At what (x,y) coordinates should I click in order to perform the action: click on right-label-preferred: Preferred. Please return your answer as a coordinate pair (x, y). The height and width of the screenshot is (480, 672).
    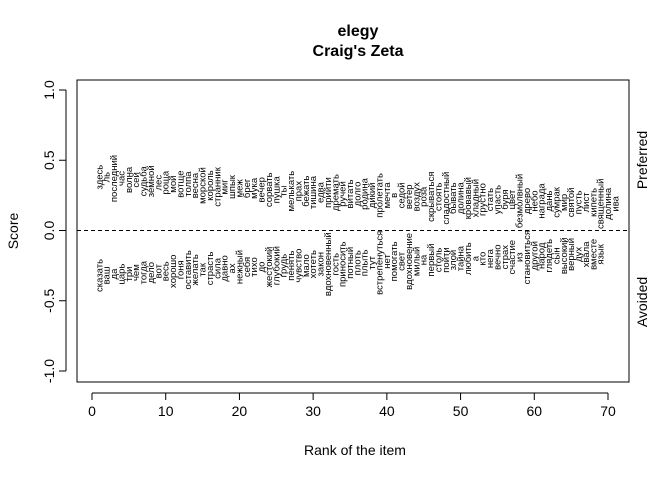
    Looking at the image, I should click on (642, 160).